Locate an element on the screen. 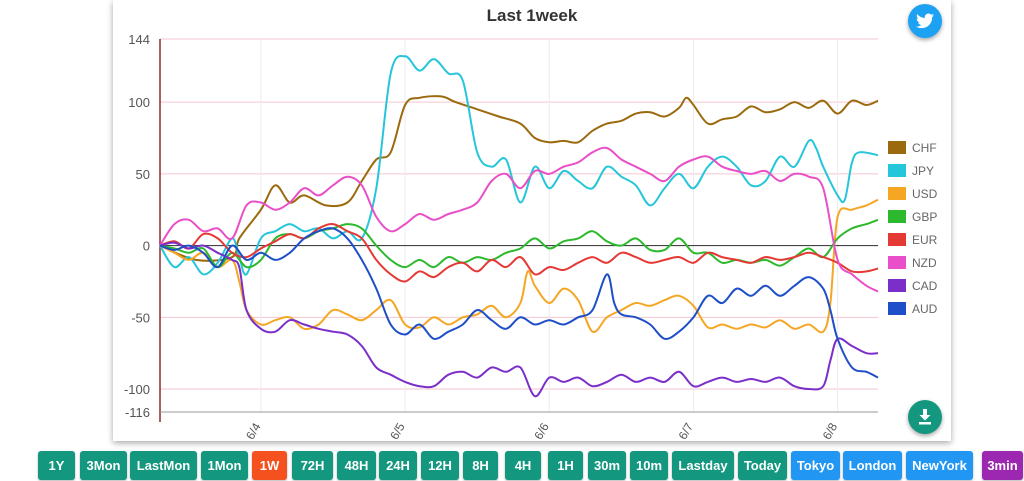 Image resolution: width=1024 pixels, height=481 pixels. range-button-24h: 24H is located at coordinates (398, 465).